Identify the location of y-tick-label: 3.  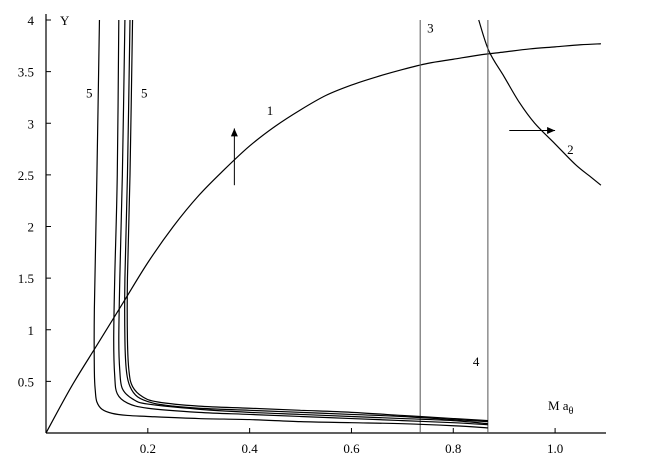
(31, 123).